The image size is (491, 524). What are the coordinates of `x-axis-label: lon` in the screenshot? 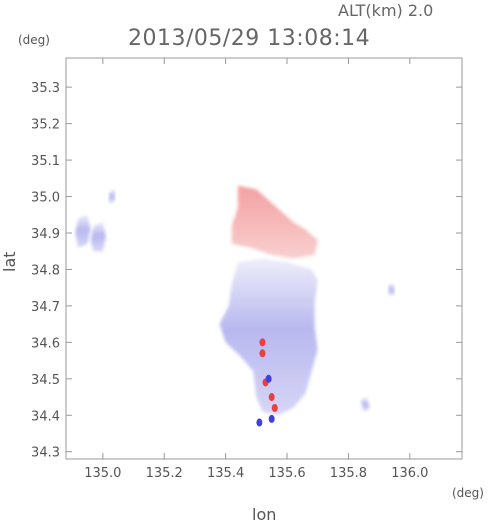 It's located at (264, 514).